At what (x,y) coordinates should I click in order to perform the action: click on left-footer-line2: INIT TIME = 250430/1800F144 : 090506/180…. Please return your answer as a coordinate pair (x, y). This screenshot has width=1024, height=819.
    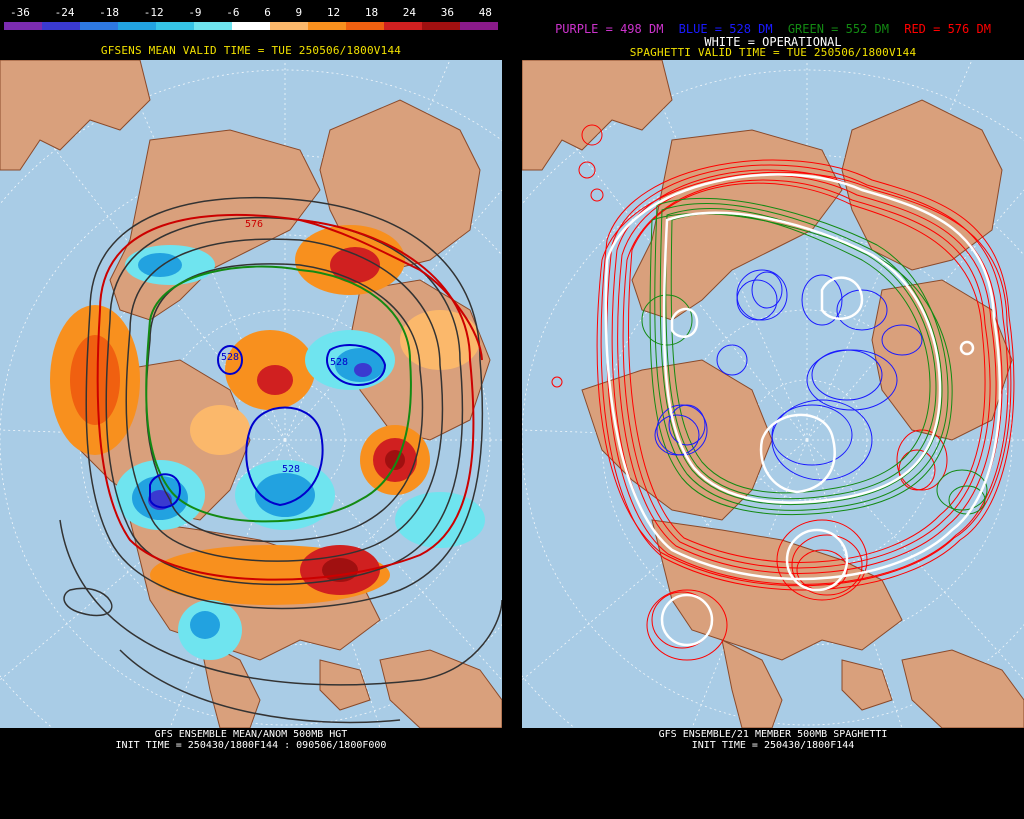
    Looking at the image, I should click on (251, 745).